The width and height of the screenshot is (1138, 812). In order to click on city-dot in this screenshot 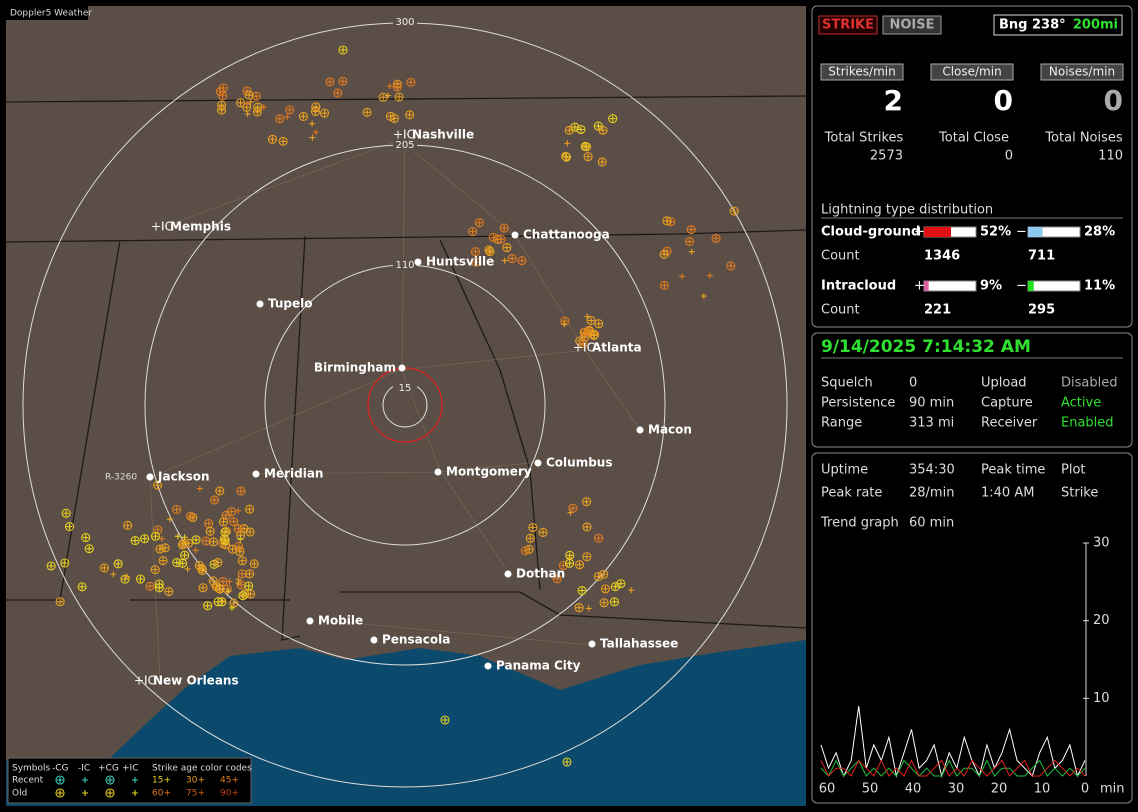, I will do `click(592, 644)`.